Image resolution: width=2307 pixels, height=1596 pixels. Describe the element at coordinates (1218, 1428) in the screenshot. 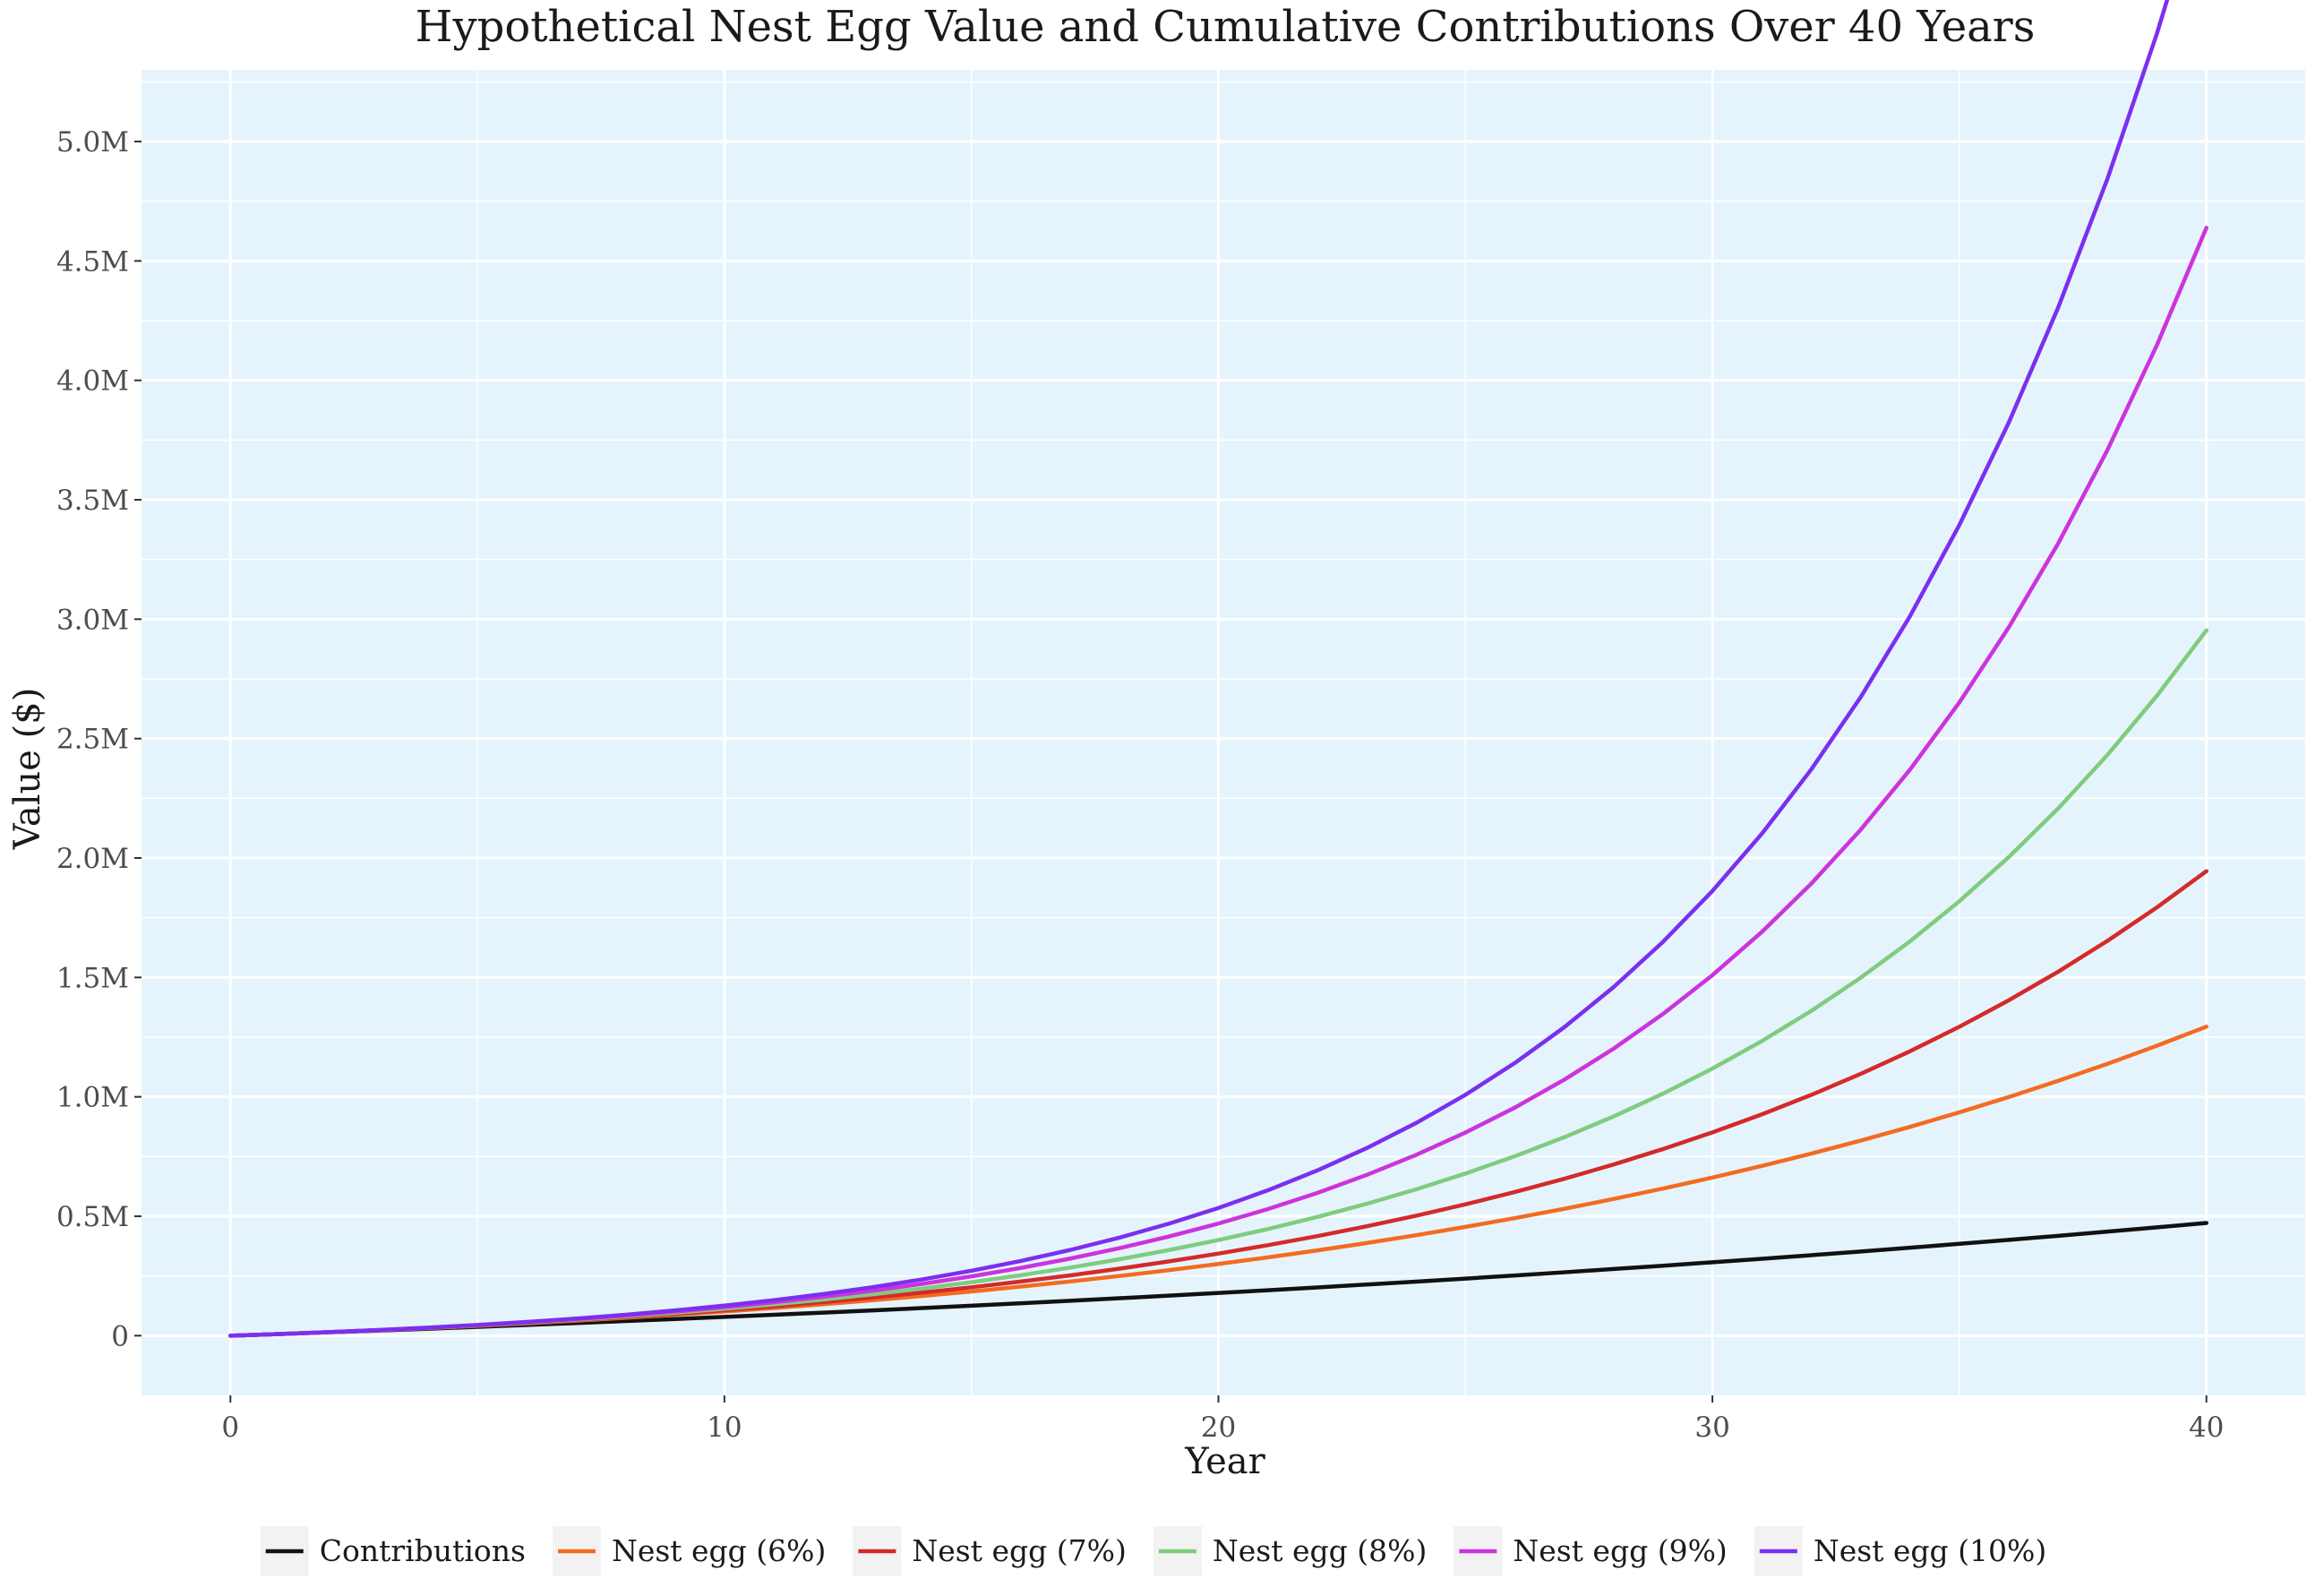

I see `x-tick-label: 20` at that location.